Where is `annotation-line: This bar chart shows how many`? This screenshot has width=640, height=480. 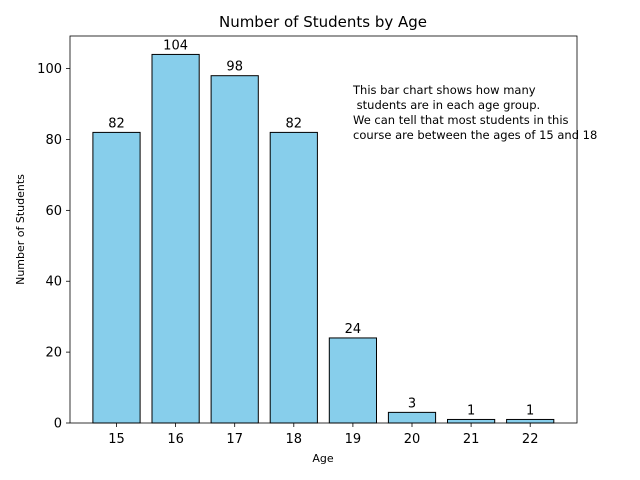
annotation-line: This bar chart shows how many is located at coordinates (444, 90).